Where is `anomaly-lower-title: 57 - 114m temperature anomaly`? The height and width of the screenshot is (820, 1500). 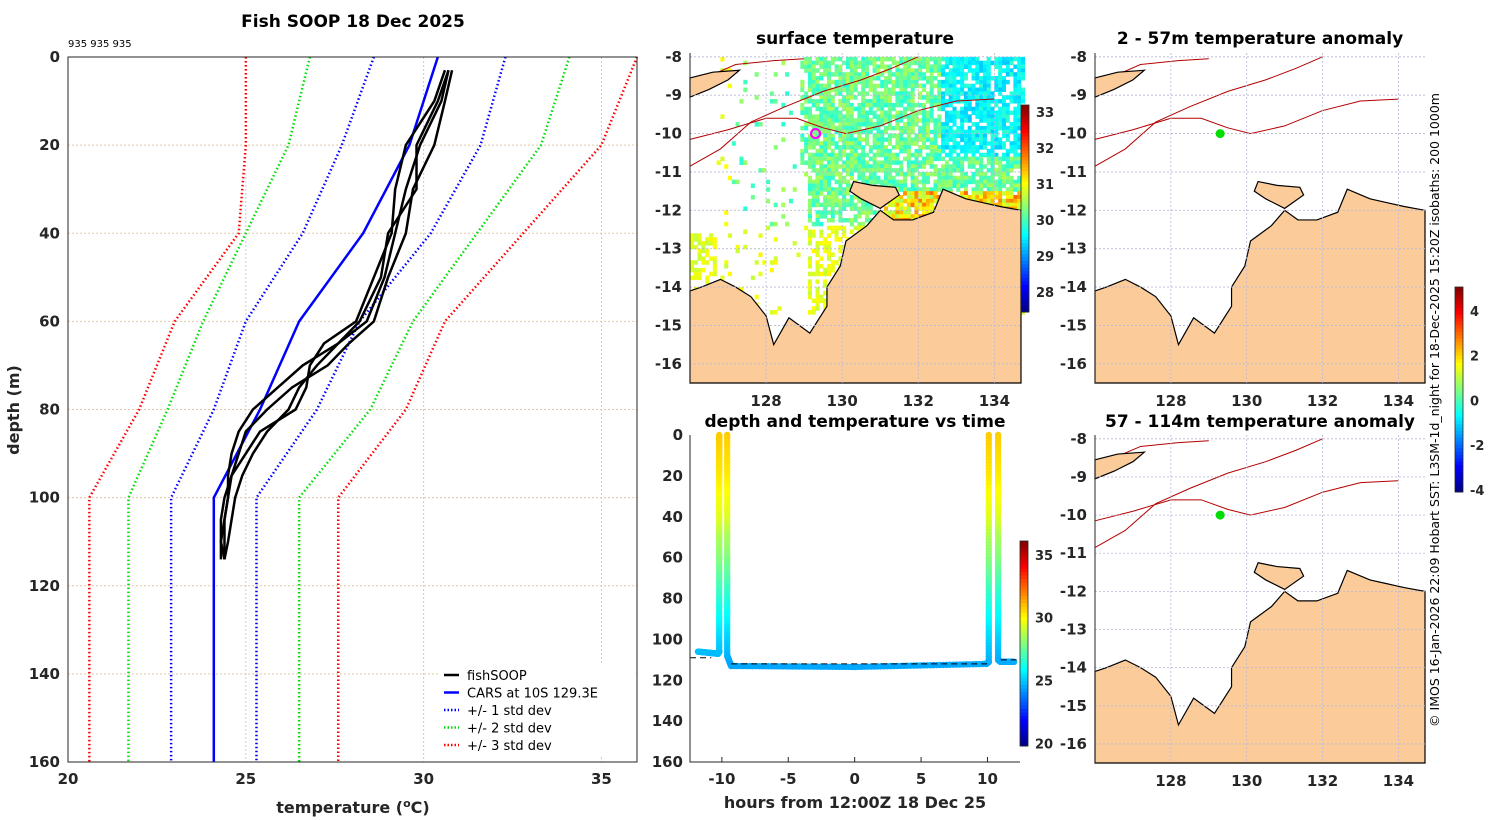 anomaly-lower-title: 57 - 114m temperature anomaly is located at coordinates (1260, 422).